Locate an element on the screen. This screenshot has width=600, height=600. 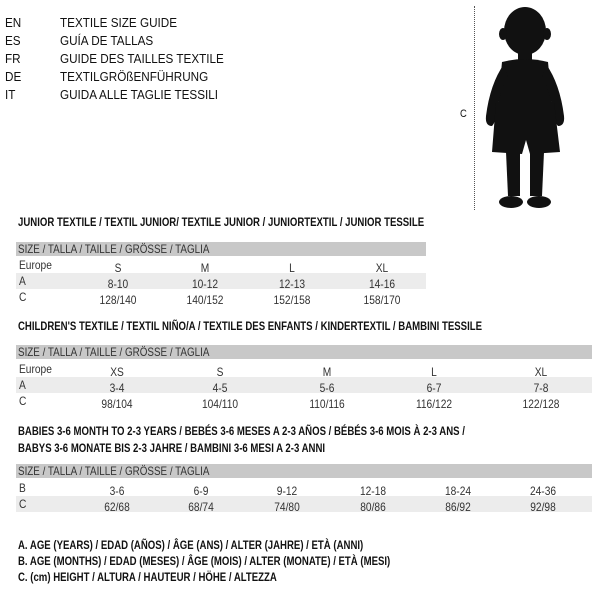
table-cell: 14-16 is located at coordinates (382, 284).